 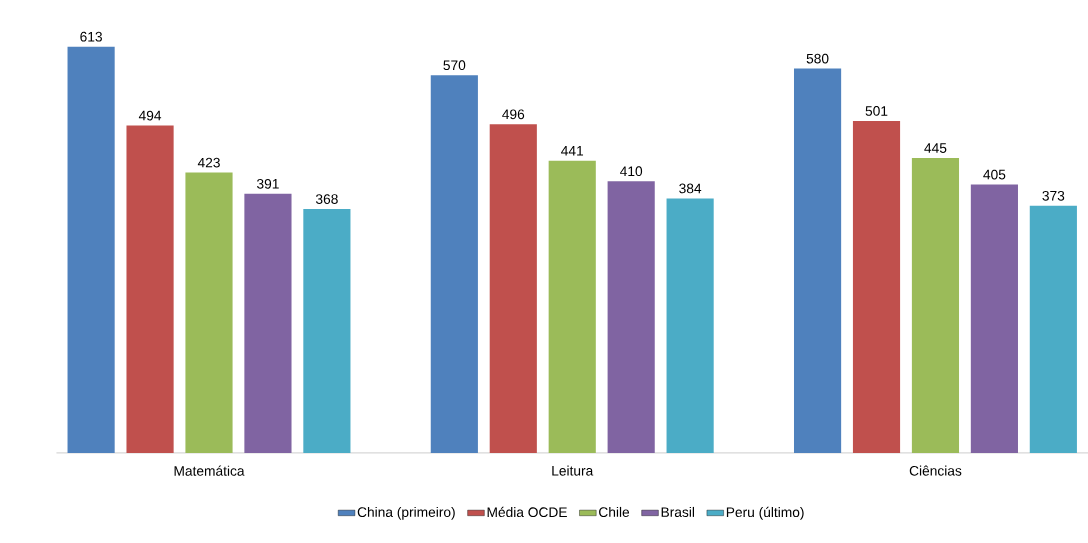 What do you see at coordinates (690, 188) in the screenshot?
I see `data-label: 384` at bounding box center [690, 188].